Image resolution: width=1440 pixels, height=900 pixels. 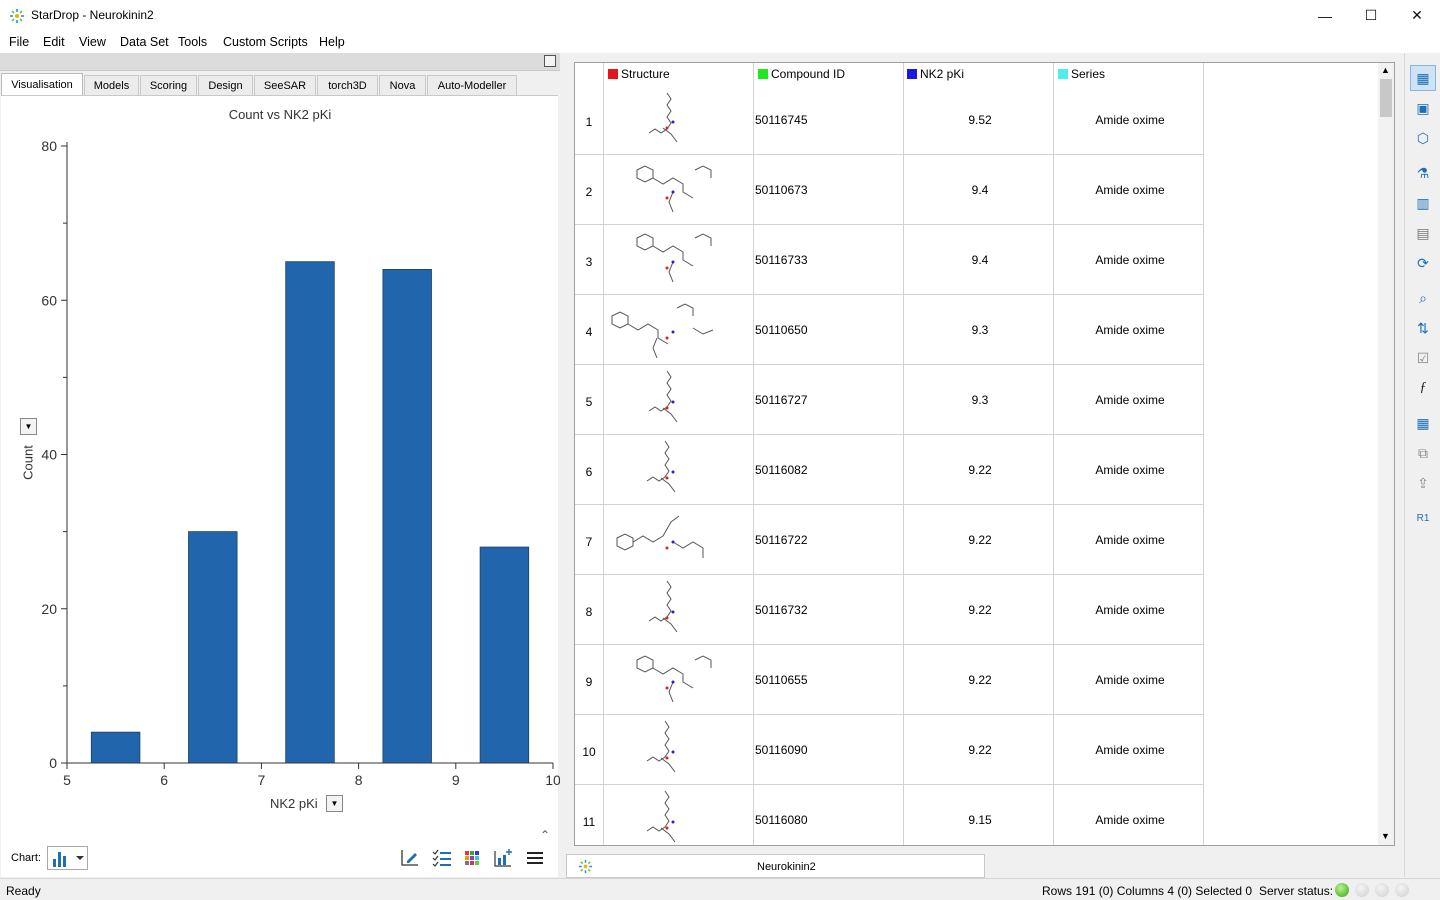 I want to click on r-group-icon: R1, so click(x=1423, y=518).